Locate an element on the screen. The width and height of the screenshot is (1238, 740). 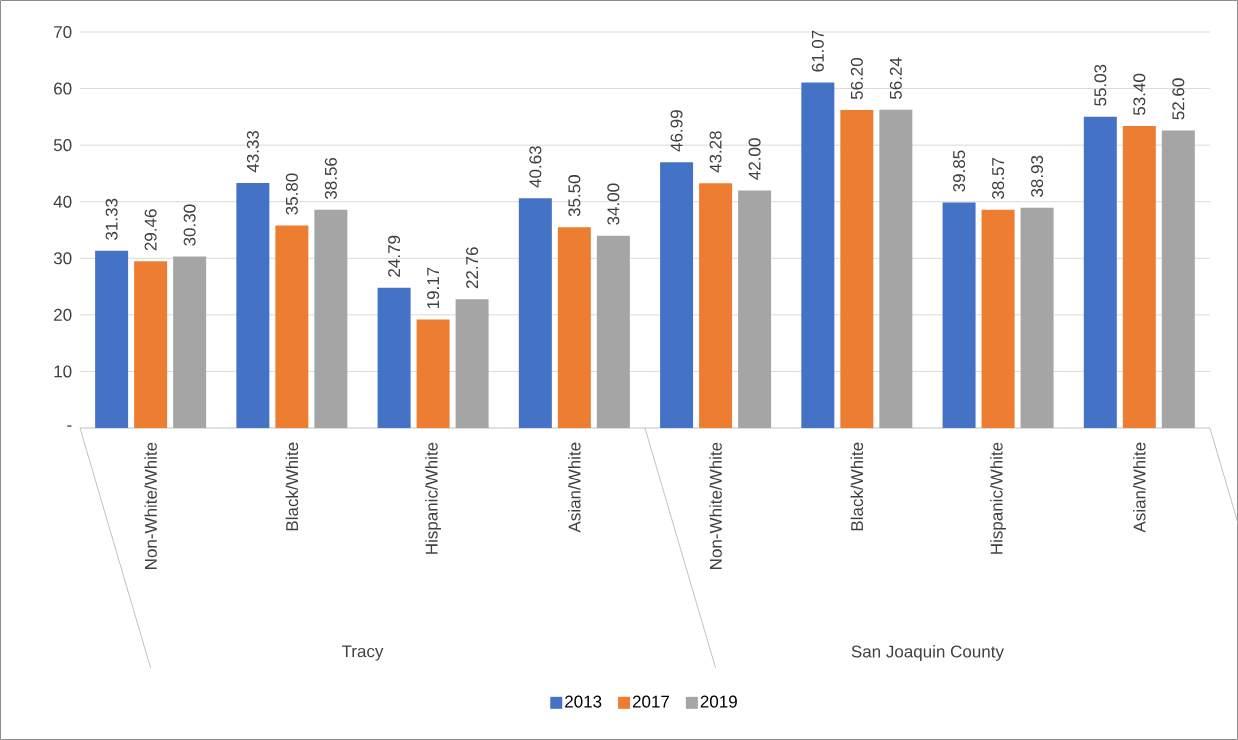
data-label: 53.40 is located at coordinates (1139, 94).